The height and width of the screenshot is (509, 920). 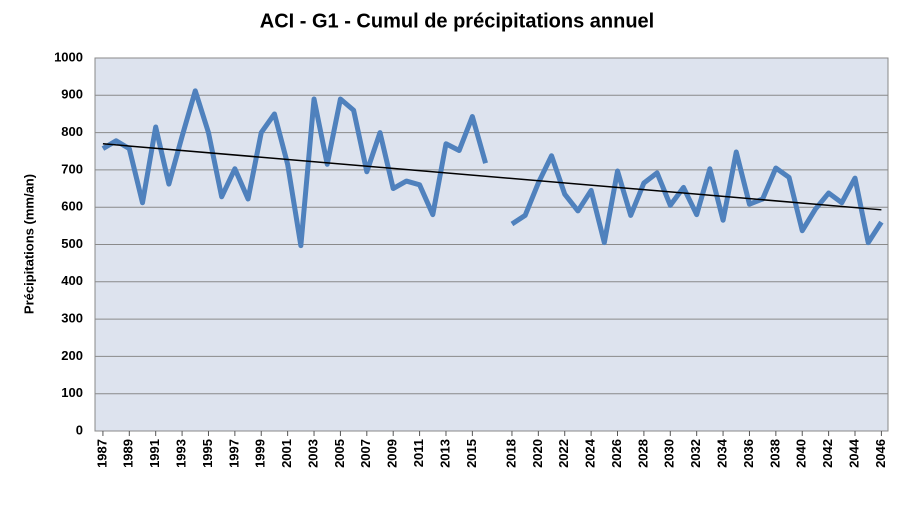 What do you see at coordinates (233, 453) in the screenshot?
I see `x-tick-label: 1997` at bounding box center [233, 453].